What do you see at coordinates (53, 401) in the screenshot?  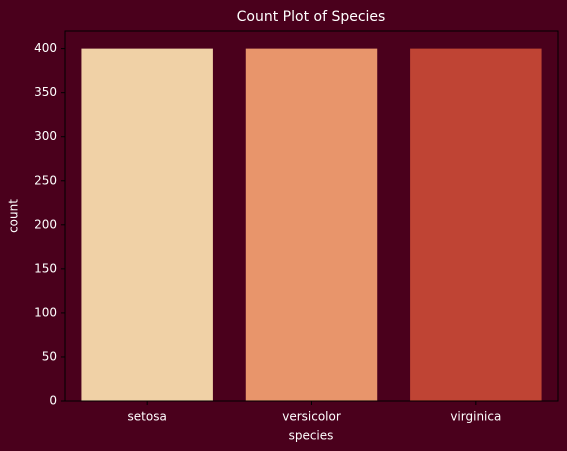 I see `y-tick-label: 0` at bounding box center [53, 401].